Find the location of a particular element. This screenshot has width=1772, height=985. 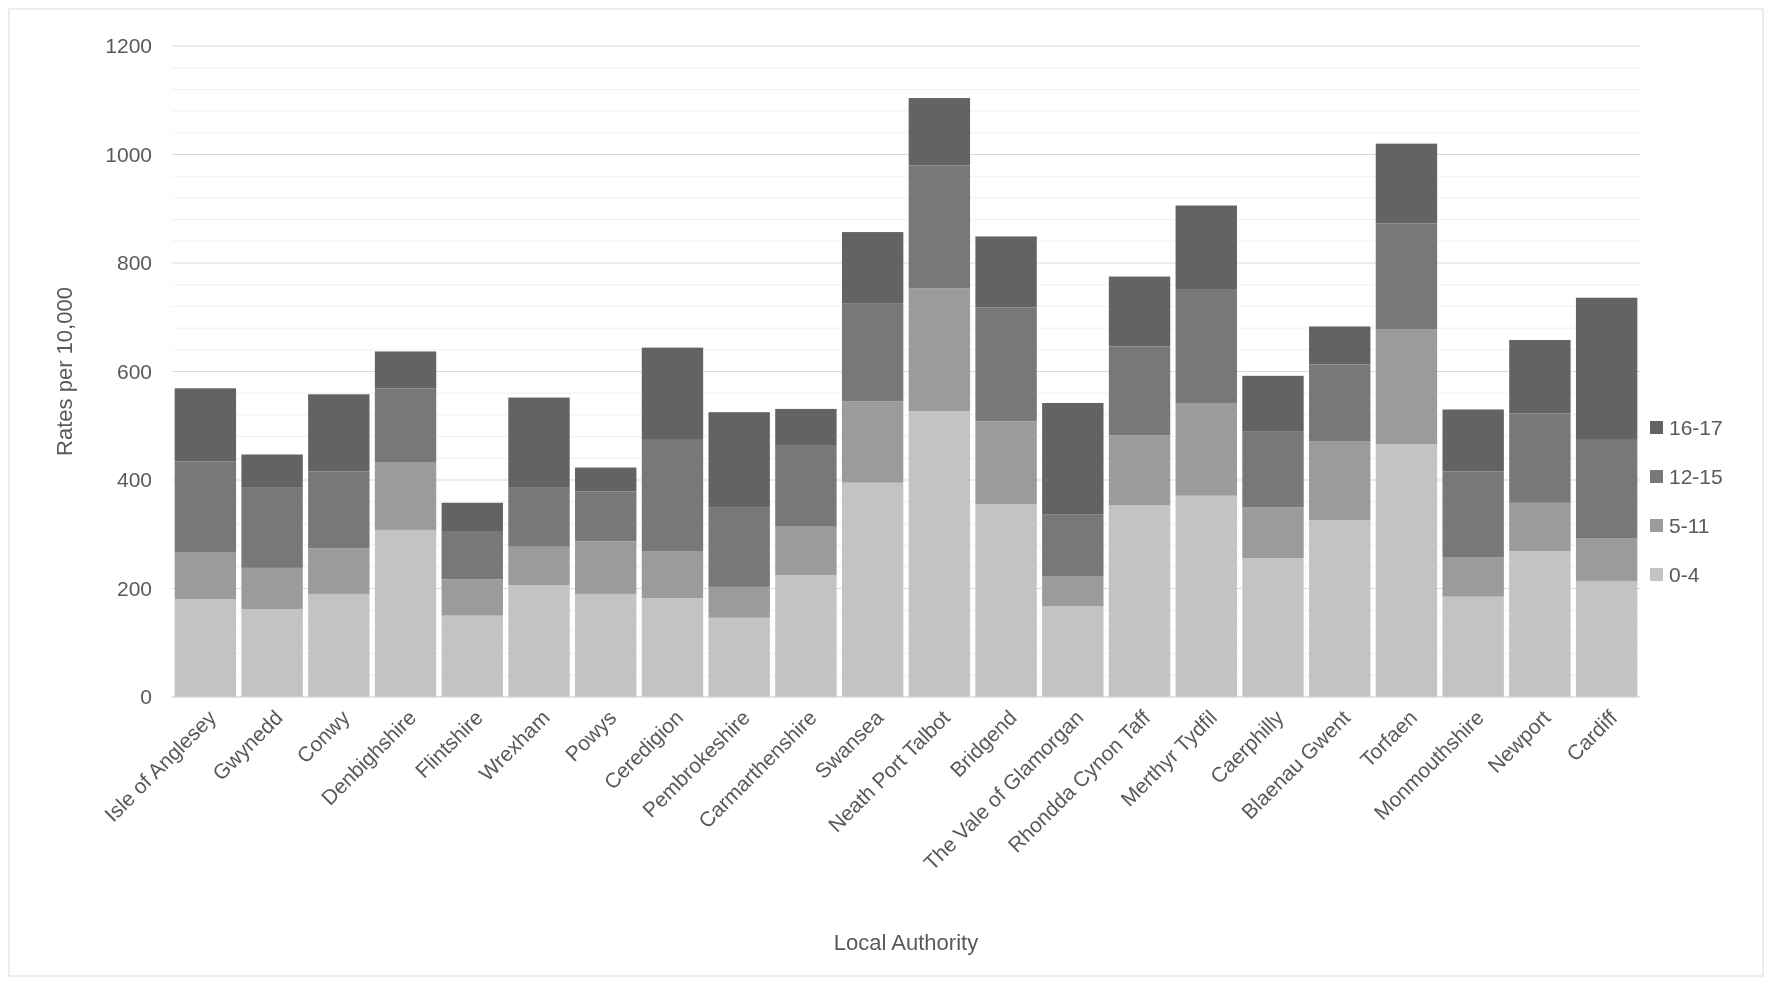

y-tick-label: 800 is located at coordinates (134, 263).